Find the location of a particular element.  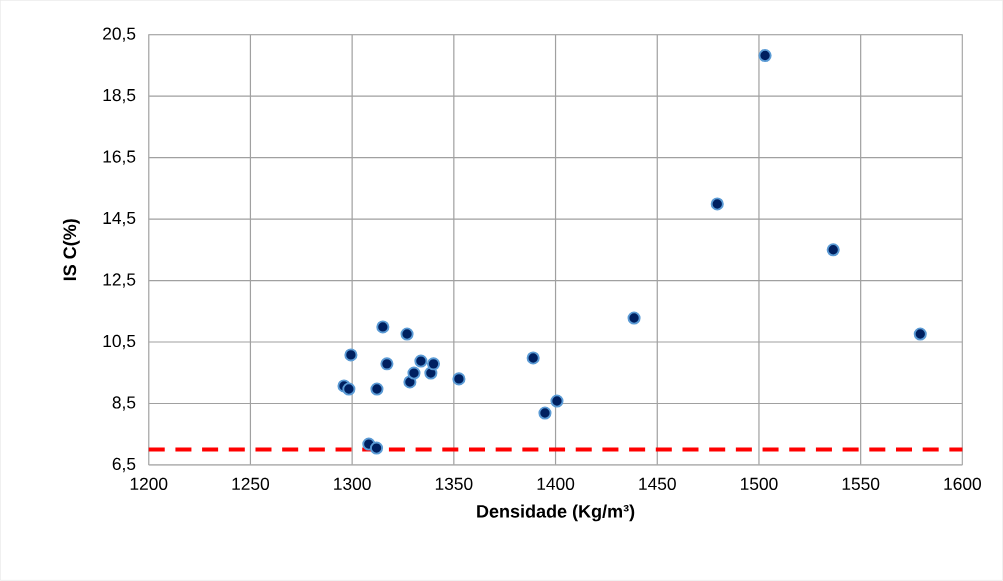

y-tick-label: 18,5 is located at coordinates (119, 96).